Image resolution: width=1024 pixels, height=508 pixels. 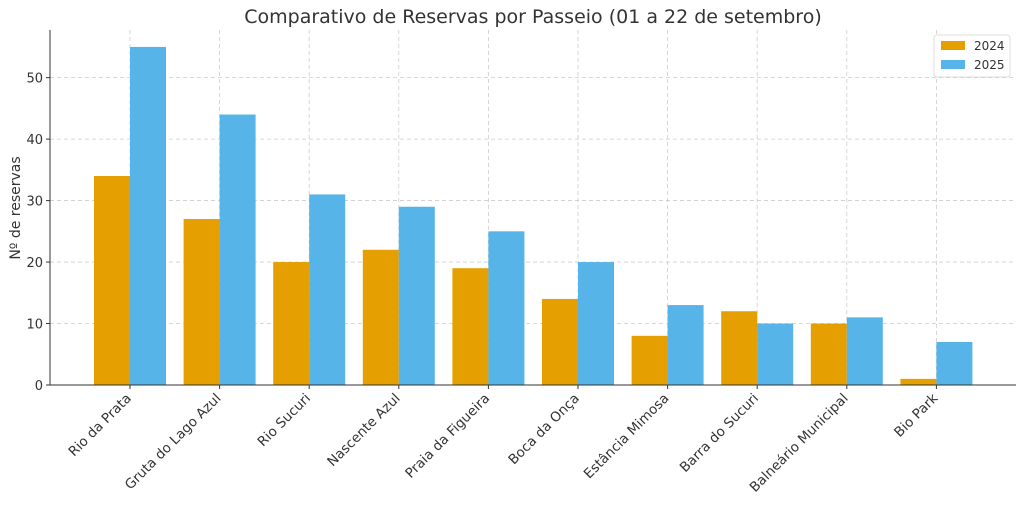 What do you see at coordinates (16, 207) in the screenshot?
I see `y-axis-label: Nº de reservas` at bounding box center [16, 207].